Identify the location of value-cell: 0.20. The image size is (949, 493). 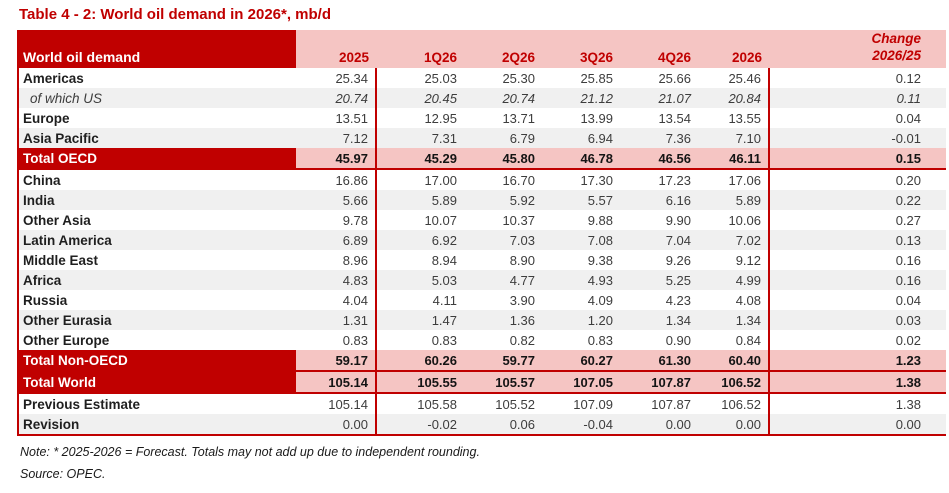
(908, 180).